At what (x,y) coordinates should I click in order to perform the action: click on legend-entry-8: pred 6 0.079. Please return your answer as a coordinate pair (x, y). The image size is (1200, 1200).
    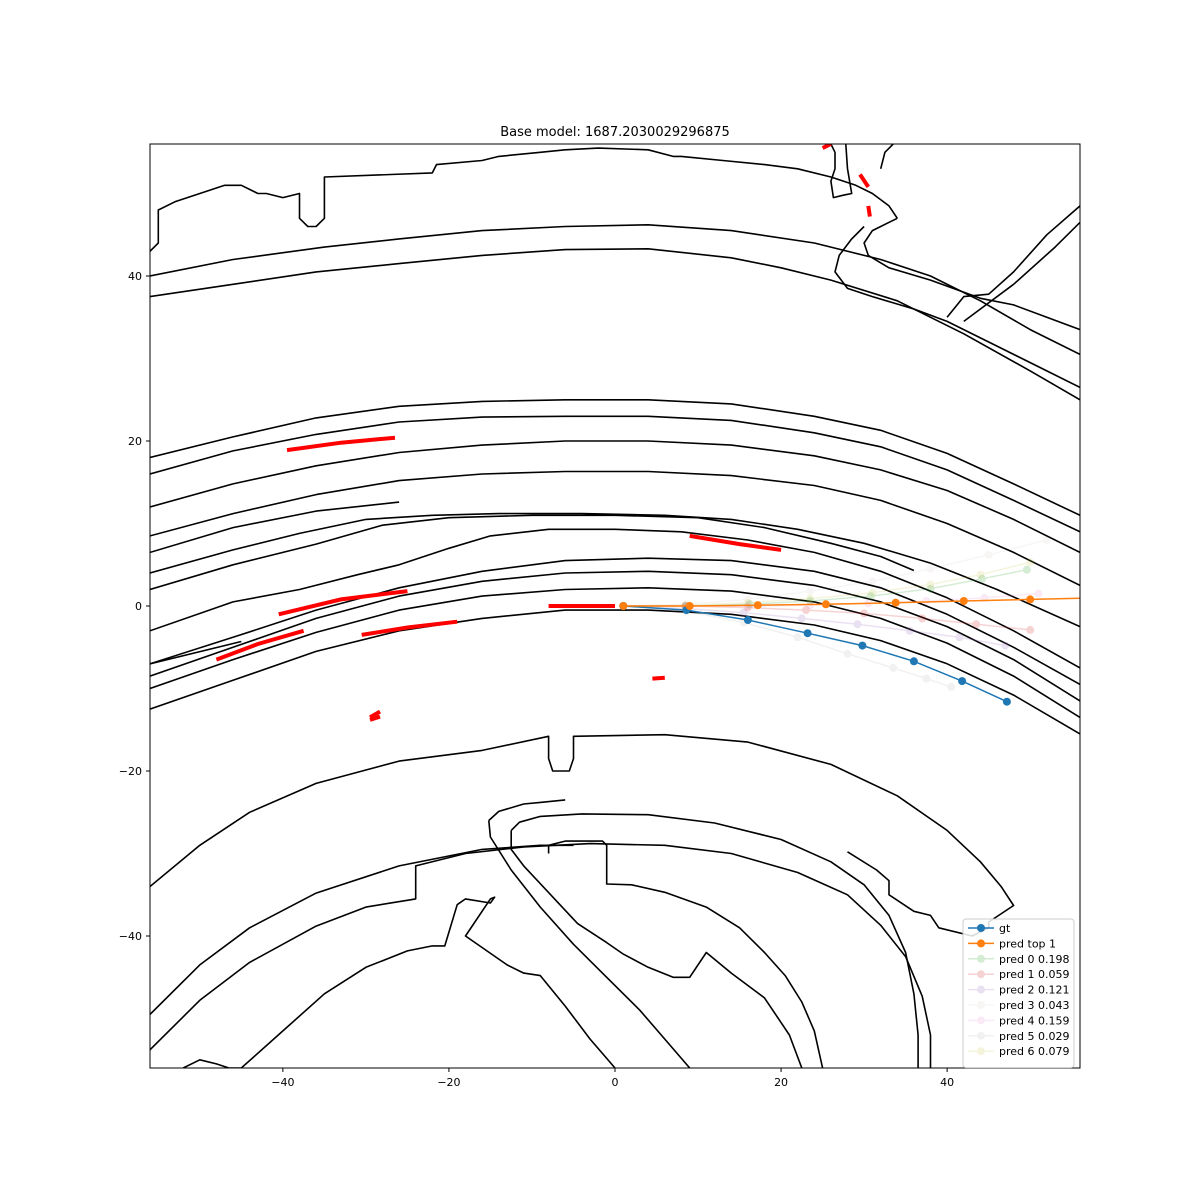
    Looking at the image, I should click on (1019, 1051).